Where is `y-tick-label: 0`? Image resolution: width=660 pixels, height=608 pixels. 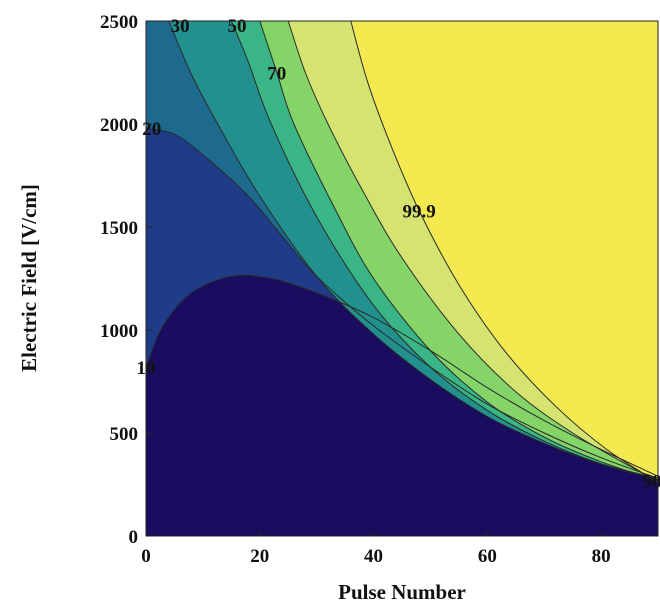 y-tick-label: 0 is located at coordinates (134, 537).